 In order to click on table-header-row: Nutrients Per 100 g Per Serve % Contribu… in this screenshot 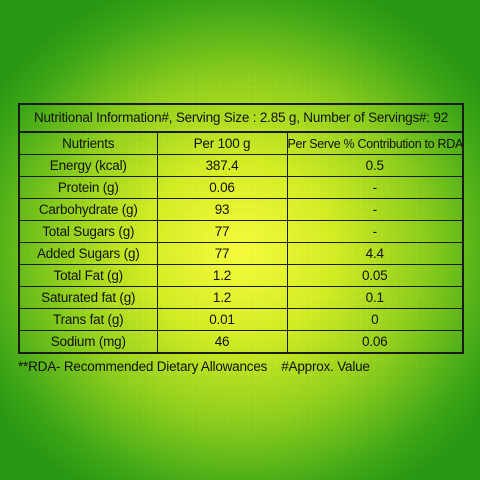, I will do `click(241, 144)`.